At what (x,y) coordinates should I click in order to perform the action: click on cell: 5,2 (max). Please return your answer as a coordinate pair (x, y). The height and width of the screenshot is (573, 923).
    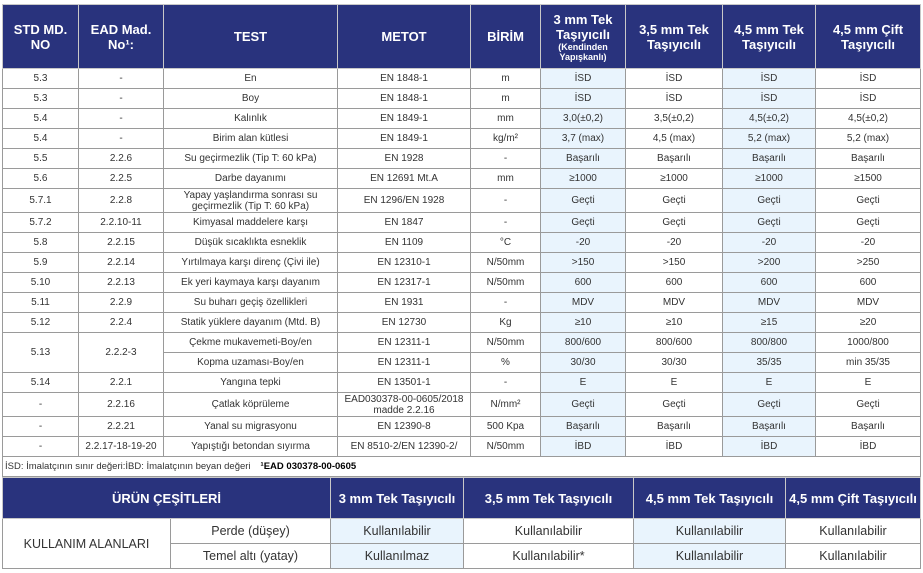
    Looking at the image, I should click on (868, 138).